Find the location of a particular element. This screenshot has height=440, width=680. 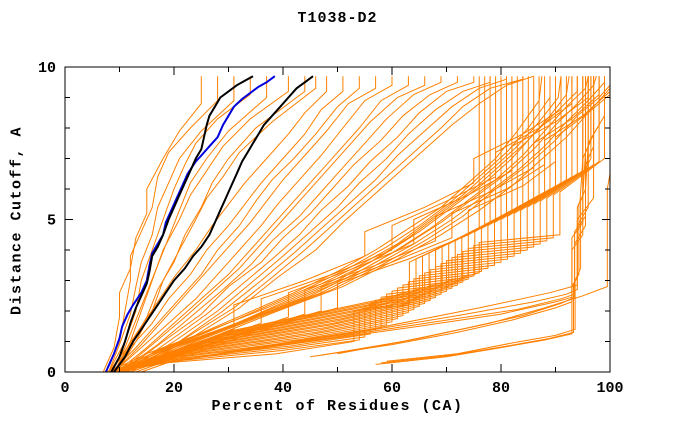

curve-m01 is located at coordinates (152, 224).